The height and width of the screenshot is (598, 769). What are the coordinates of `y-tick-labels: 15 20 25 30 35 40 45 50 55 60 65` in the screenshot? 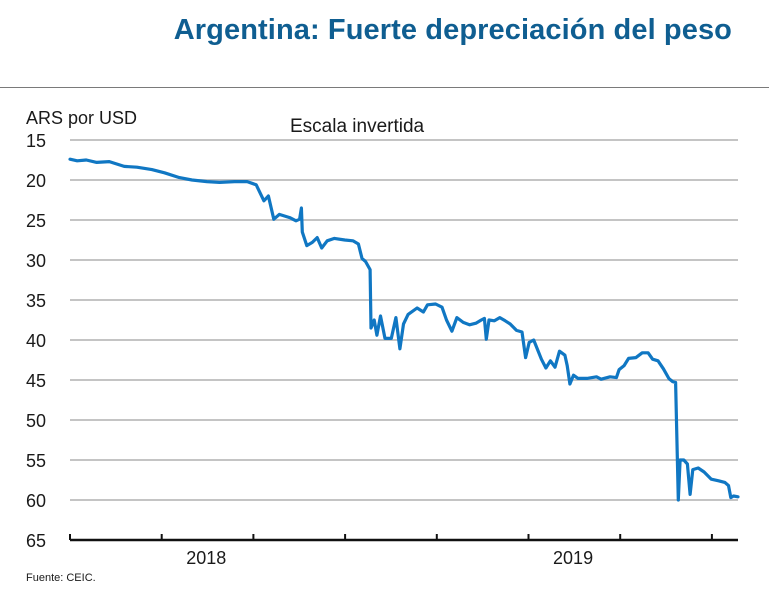 It's located at (36, 341).